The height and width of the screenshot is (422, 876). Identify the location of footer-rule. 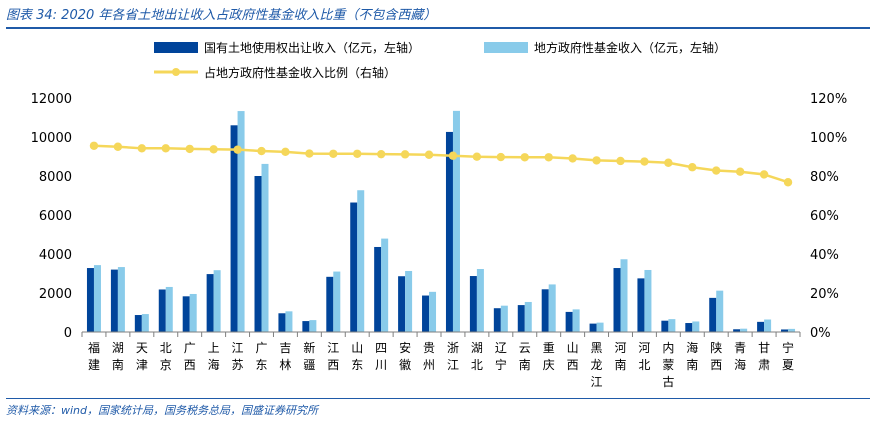
(438, 398).